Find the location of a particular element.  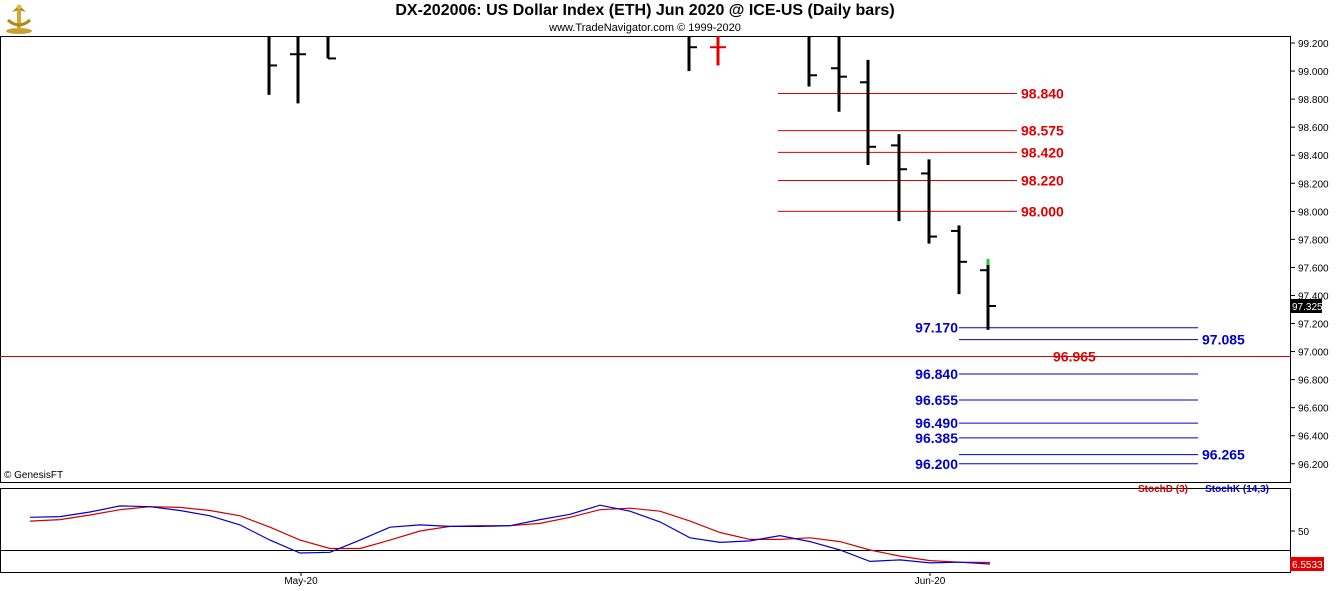

price-axis-tick-label: 97.000 is located at coordinates (1313, 353).